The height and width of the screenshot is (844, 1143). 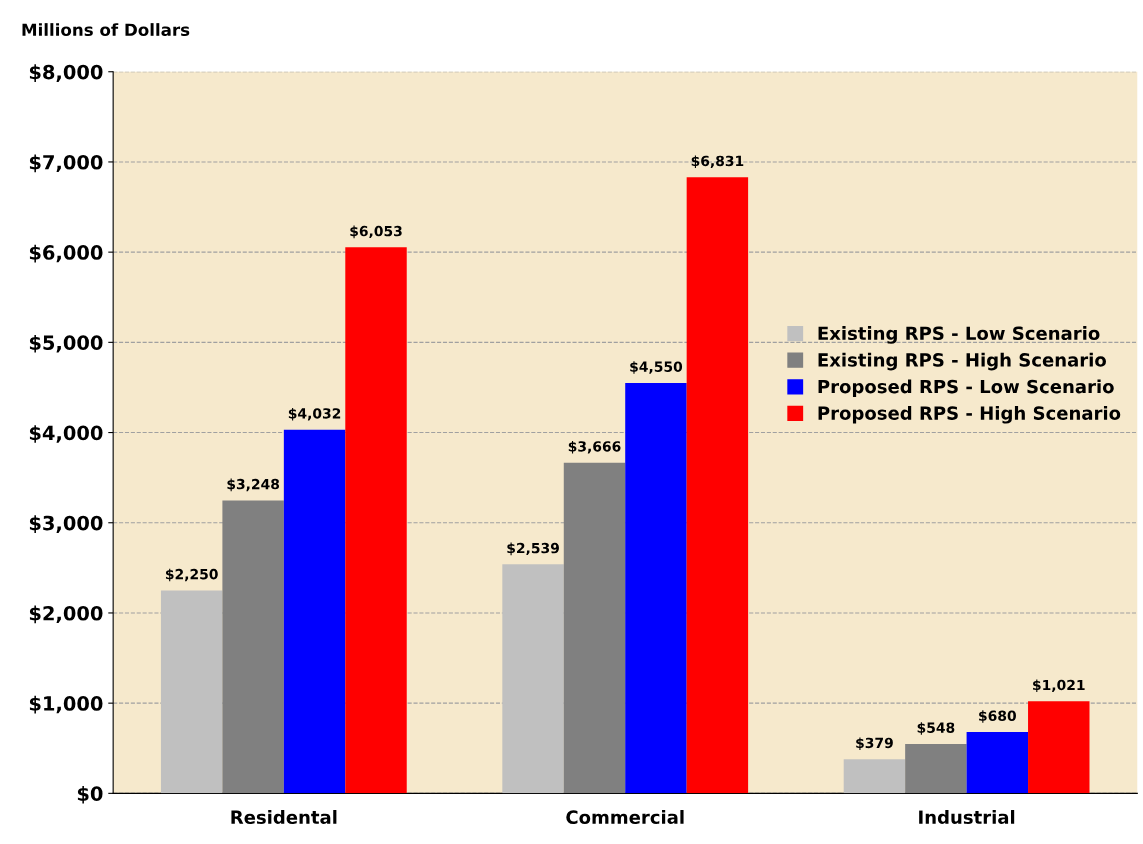 I want to click on y-tick-label: $6,000, so click(x=66, y=253).